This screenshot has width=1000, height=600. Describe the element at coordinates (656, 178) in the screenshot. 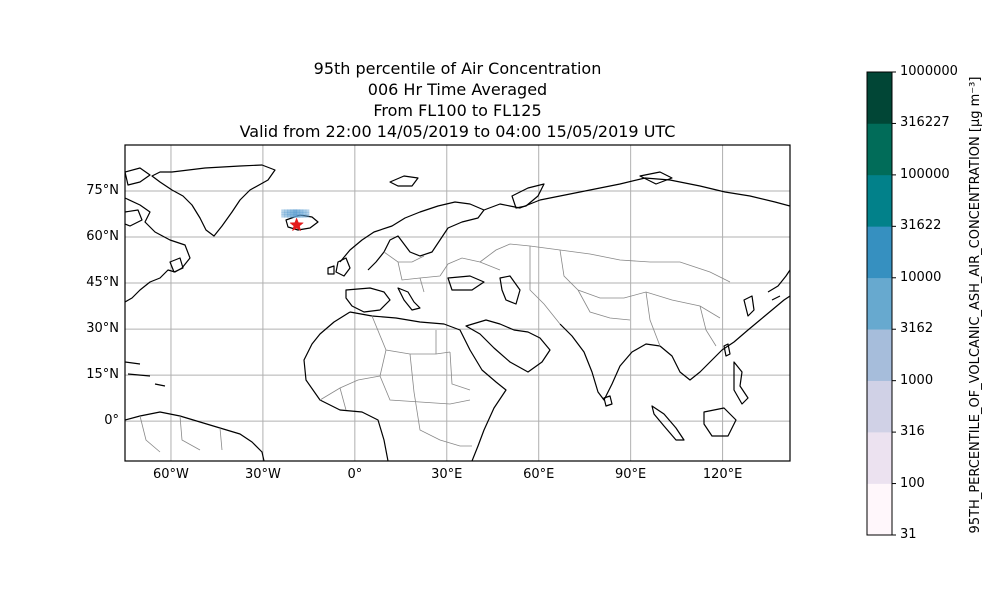

I see `severnaya-zemlya` at that location.